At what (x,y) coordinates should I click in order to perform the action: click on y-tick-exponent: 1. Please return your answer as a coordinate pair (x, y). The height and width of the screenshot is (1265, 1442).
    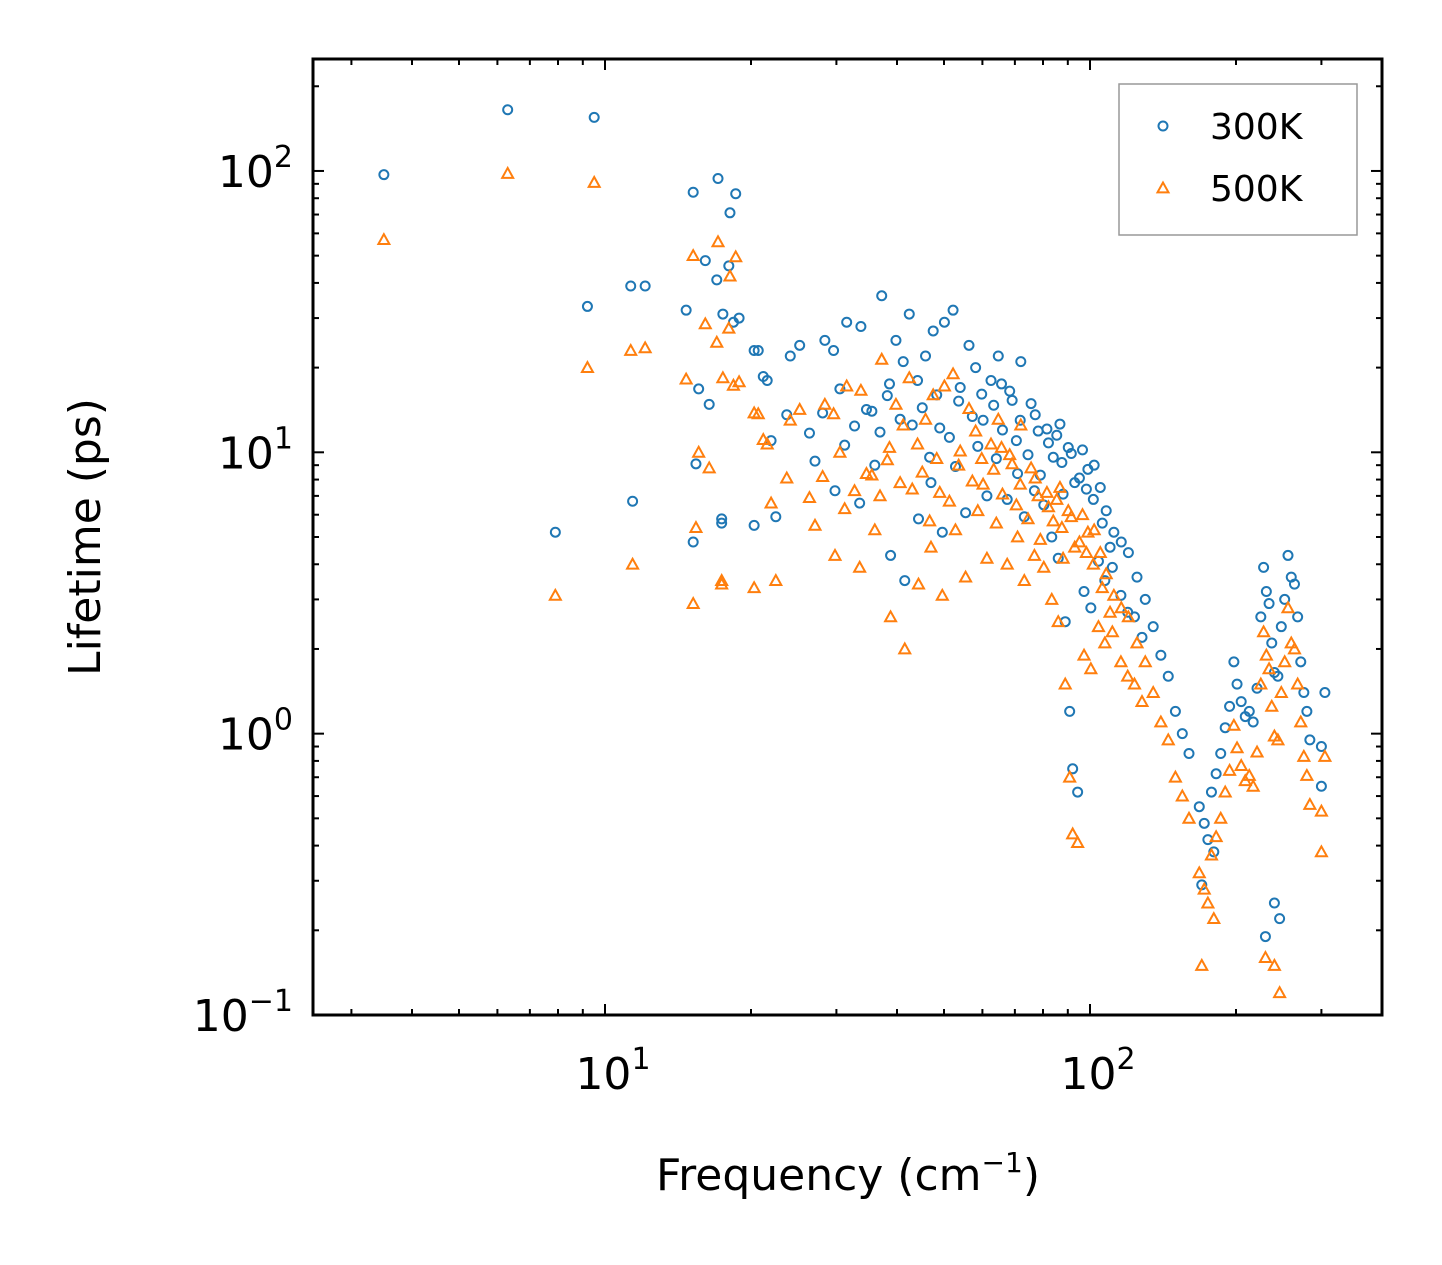
    Looking at the image, I should click on (283, 438).